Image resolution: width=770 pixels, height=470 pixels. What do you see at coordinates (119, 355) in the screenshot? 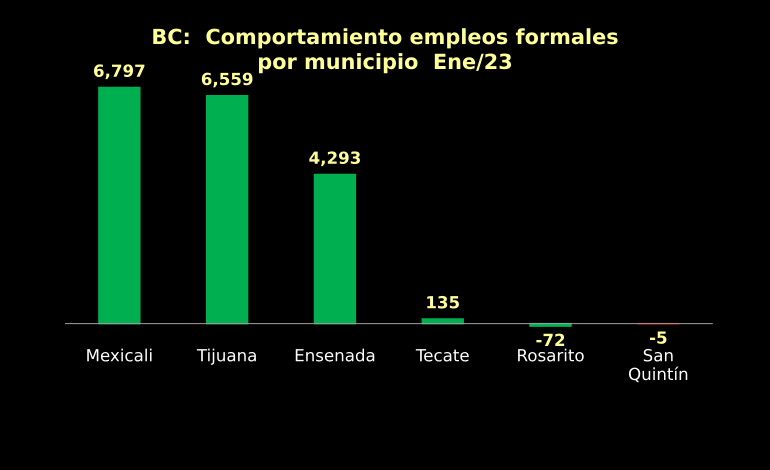
I see `x-tick-label: Mexicali` at bounding box center [119, 355].